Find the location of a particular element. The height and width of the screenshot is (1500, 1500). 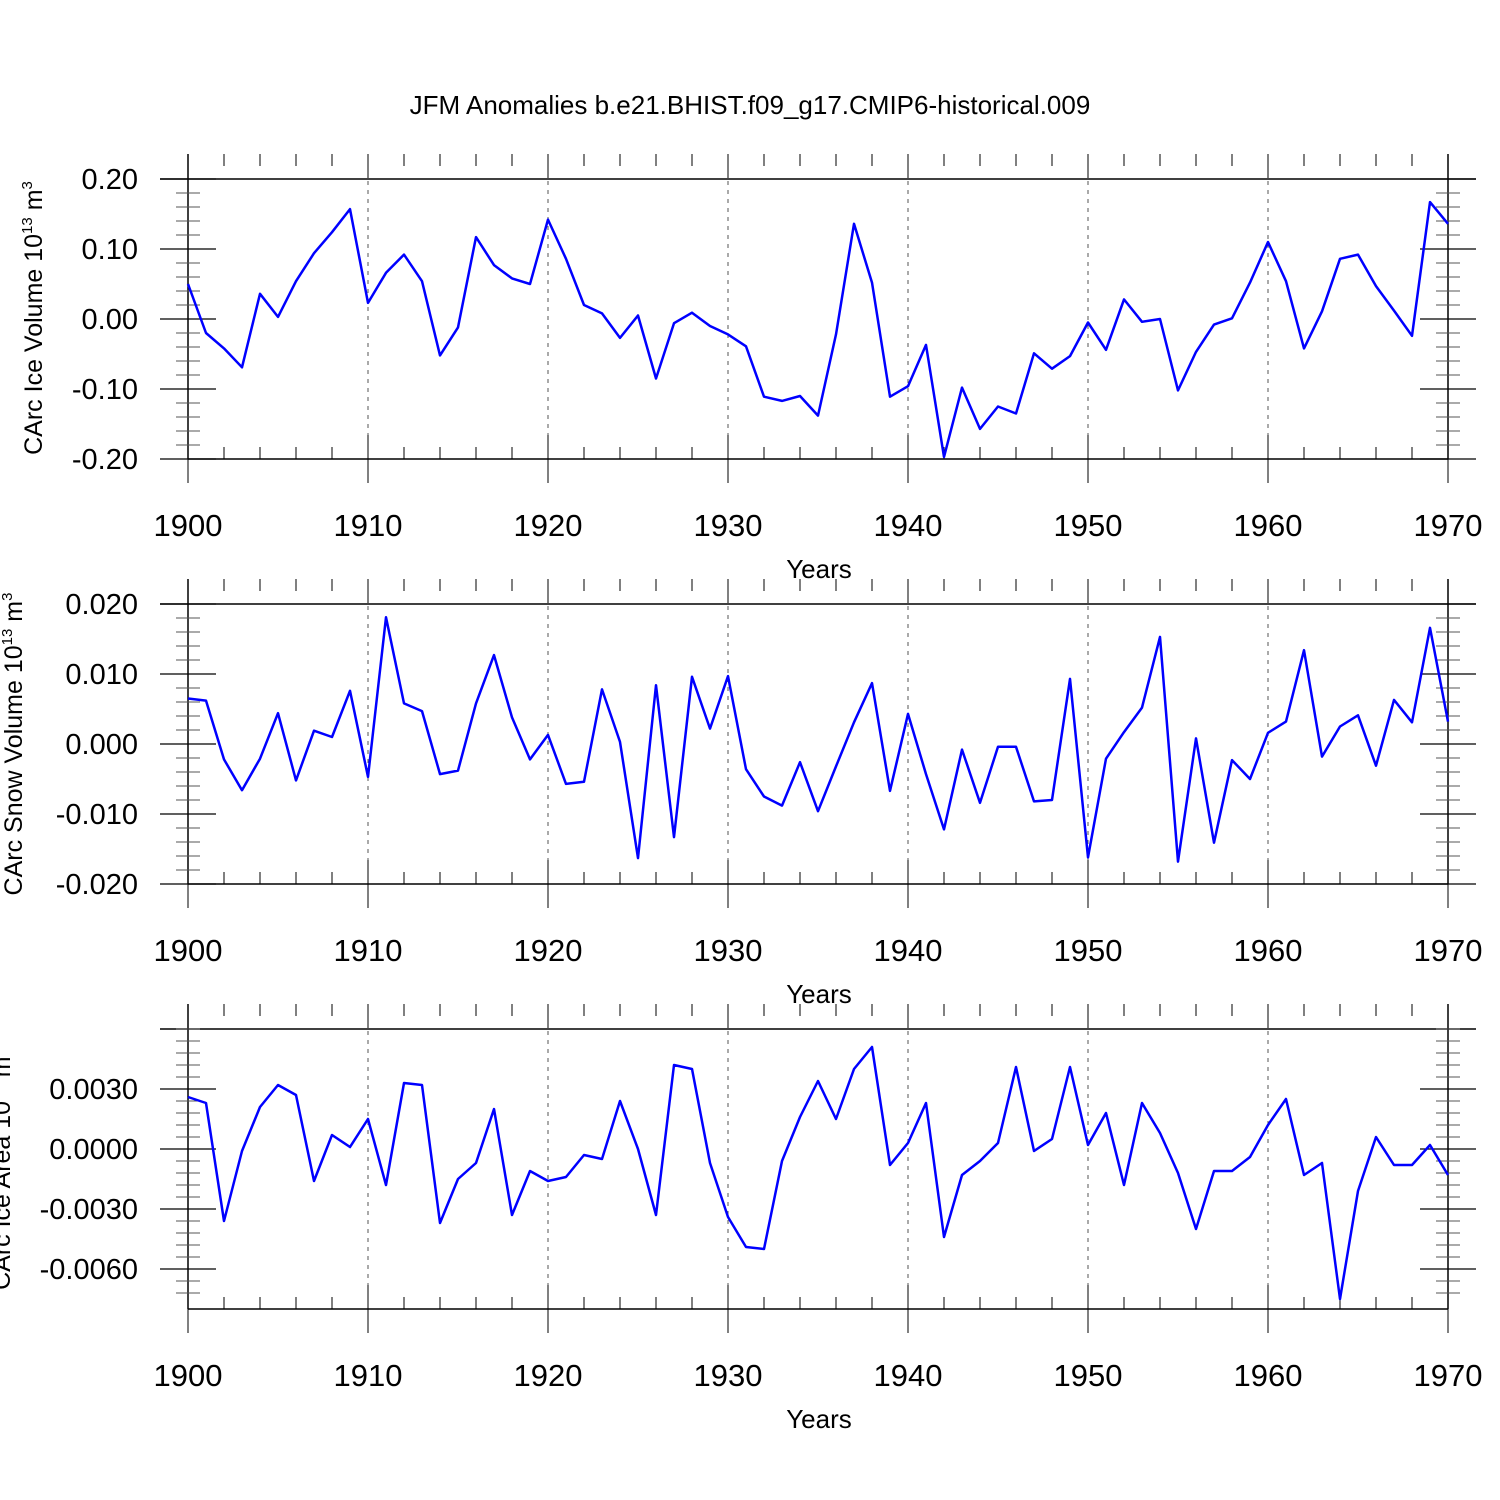

y-tick-label: 0.020 is located at coordinates (101, 605).